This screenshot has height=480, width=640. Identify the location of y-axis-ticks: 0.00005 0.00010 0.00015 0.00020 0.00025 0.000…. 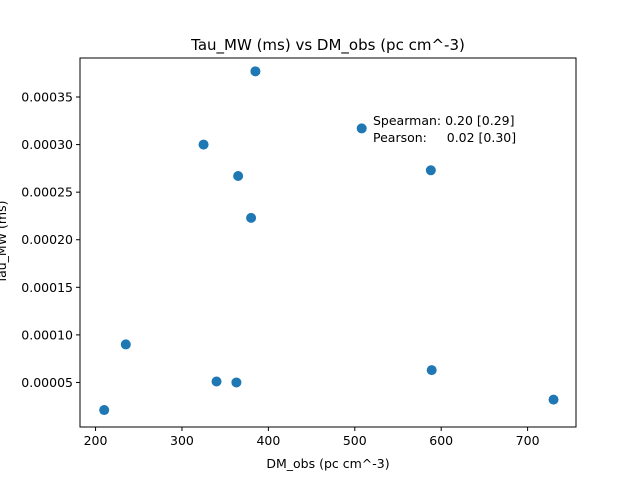
(50, 240).